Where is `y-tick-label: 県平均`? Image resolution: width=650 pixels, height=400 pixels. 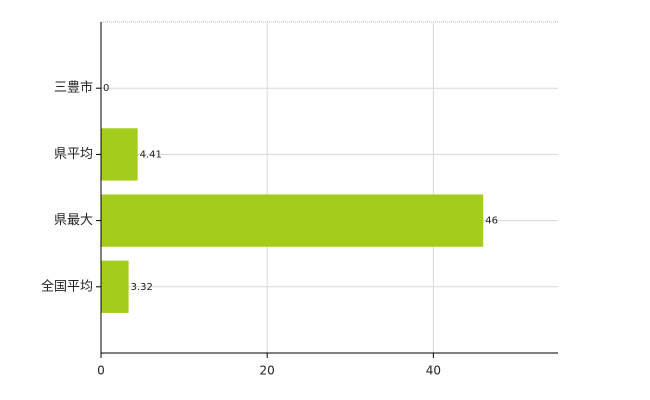 y-tick-label: 県平均 is located at coordinates (73, 154).